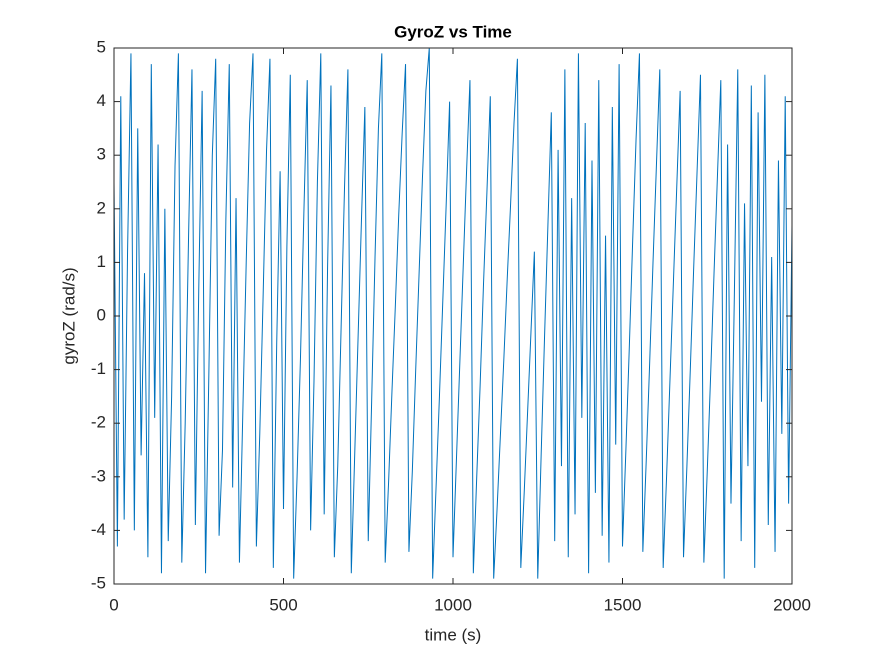 This screenshot has height=661, width=875. What do you see at coordinates (101, 314) in the screenshot?
I see `y-tick-label: 0` at bounding box center [101, 314].